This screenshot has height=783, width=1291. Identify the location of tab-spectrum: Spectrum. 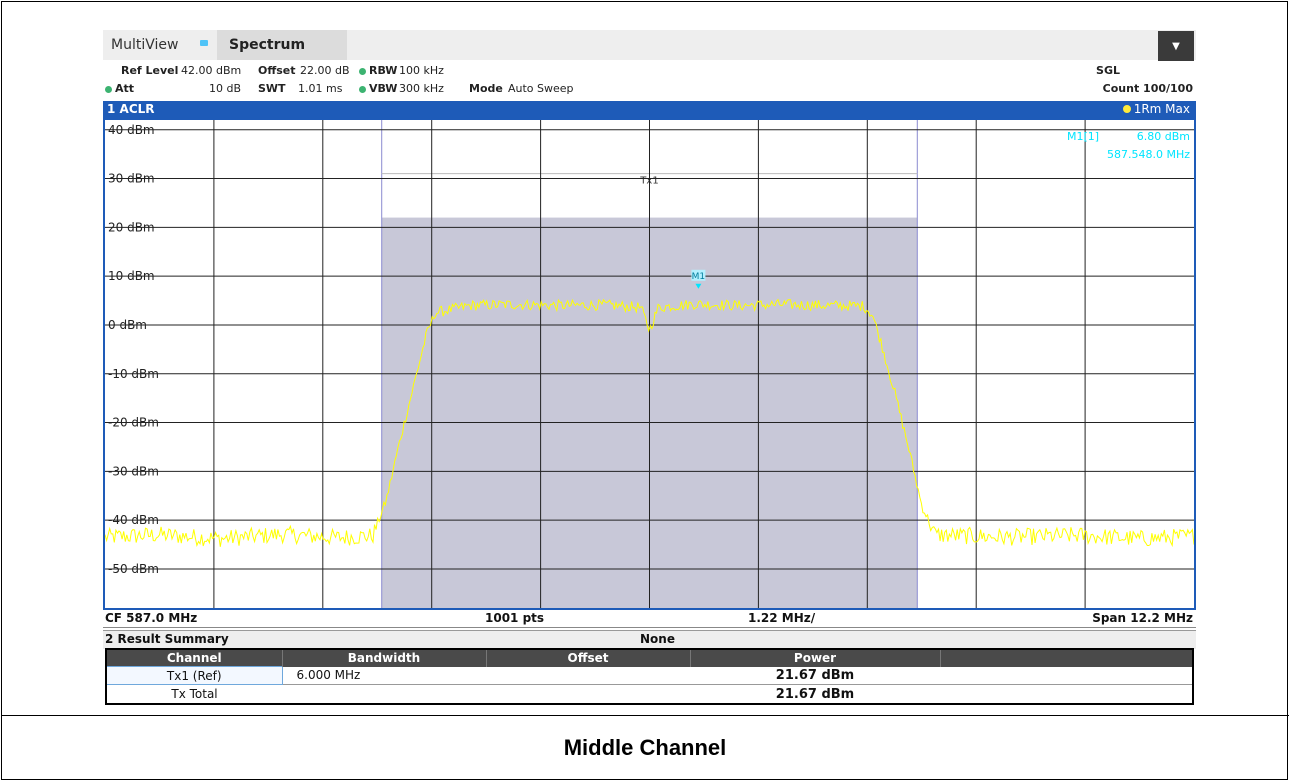
(282, 45).